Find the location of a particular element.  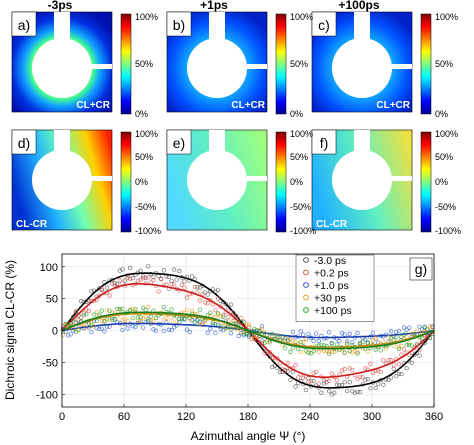

legend-label: +1.0 ps is located at coordinates (331, 286).